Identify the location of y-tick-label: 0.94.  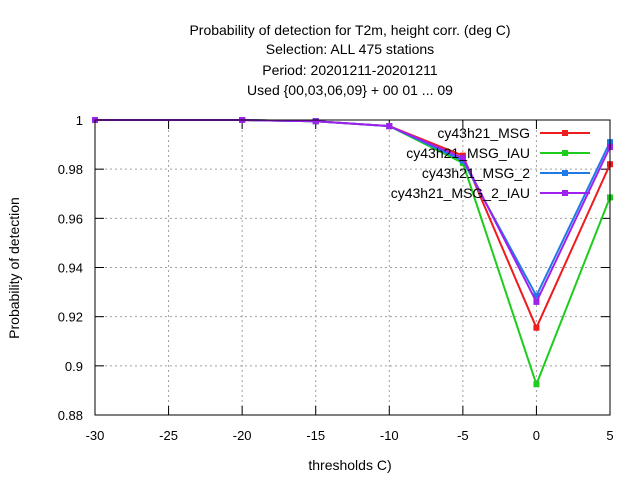
(70, 268).